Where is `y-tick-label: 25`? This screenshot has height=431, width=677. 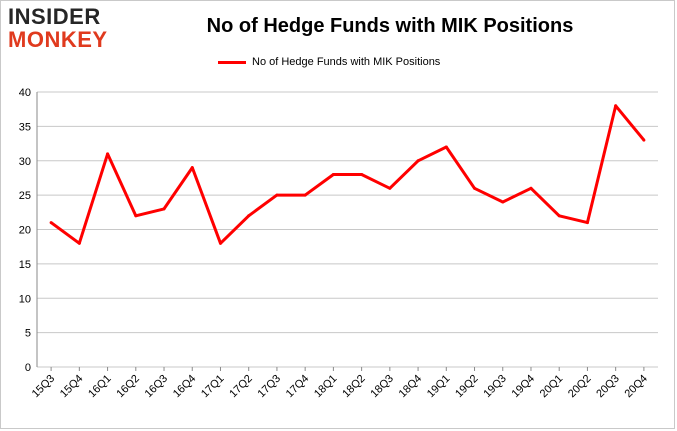 y-tick-label: 25 is located at coordinates (25, 196).